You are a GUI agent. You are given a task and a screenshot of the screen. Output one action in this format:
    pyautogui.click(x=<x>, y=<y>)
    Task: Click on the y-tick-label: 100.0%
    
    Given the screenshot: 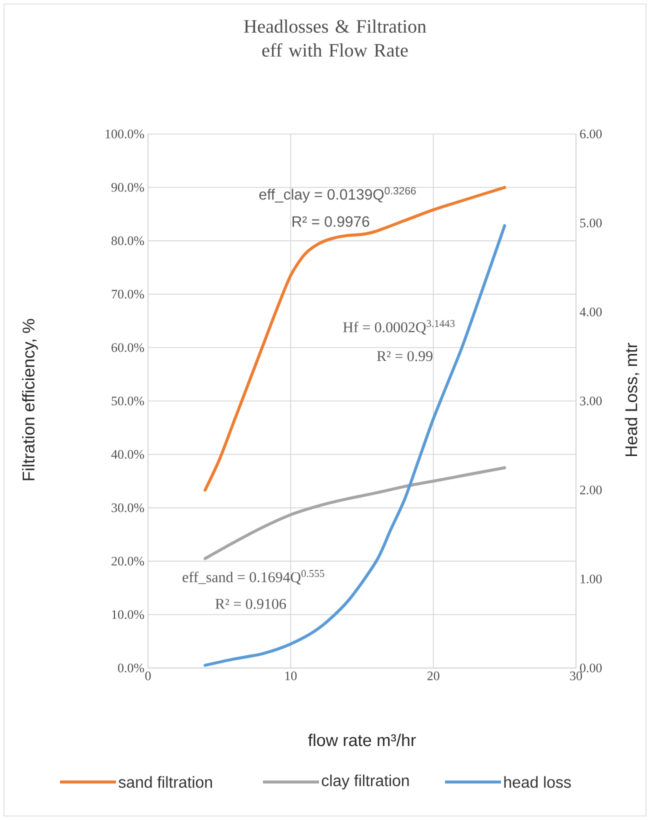 What is the action you would take?
    pyautogui.click(x=125, y=134)
    